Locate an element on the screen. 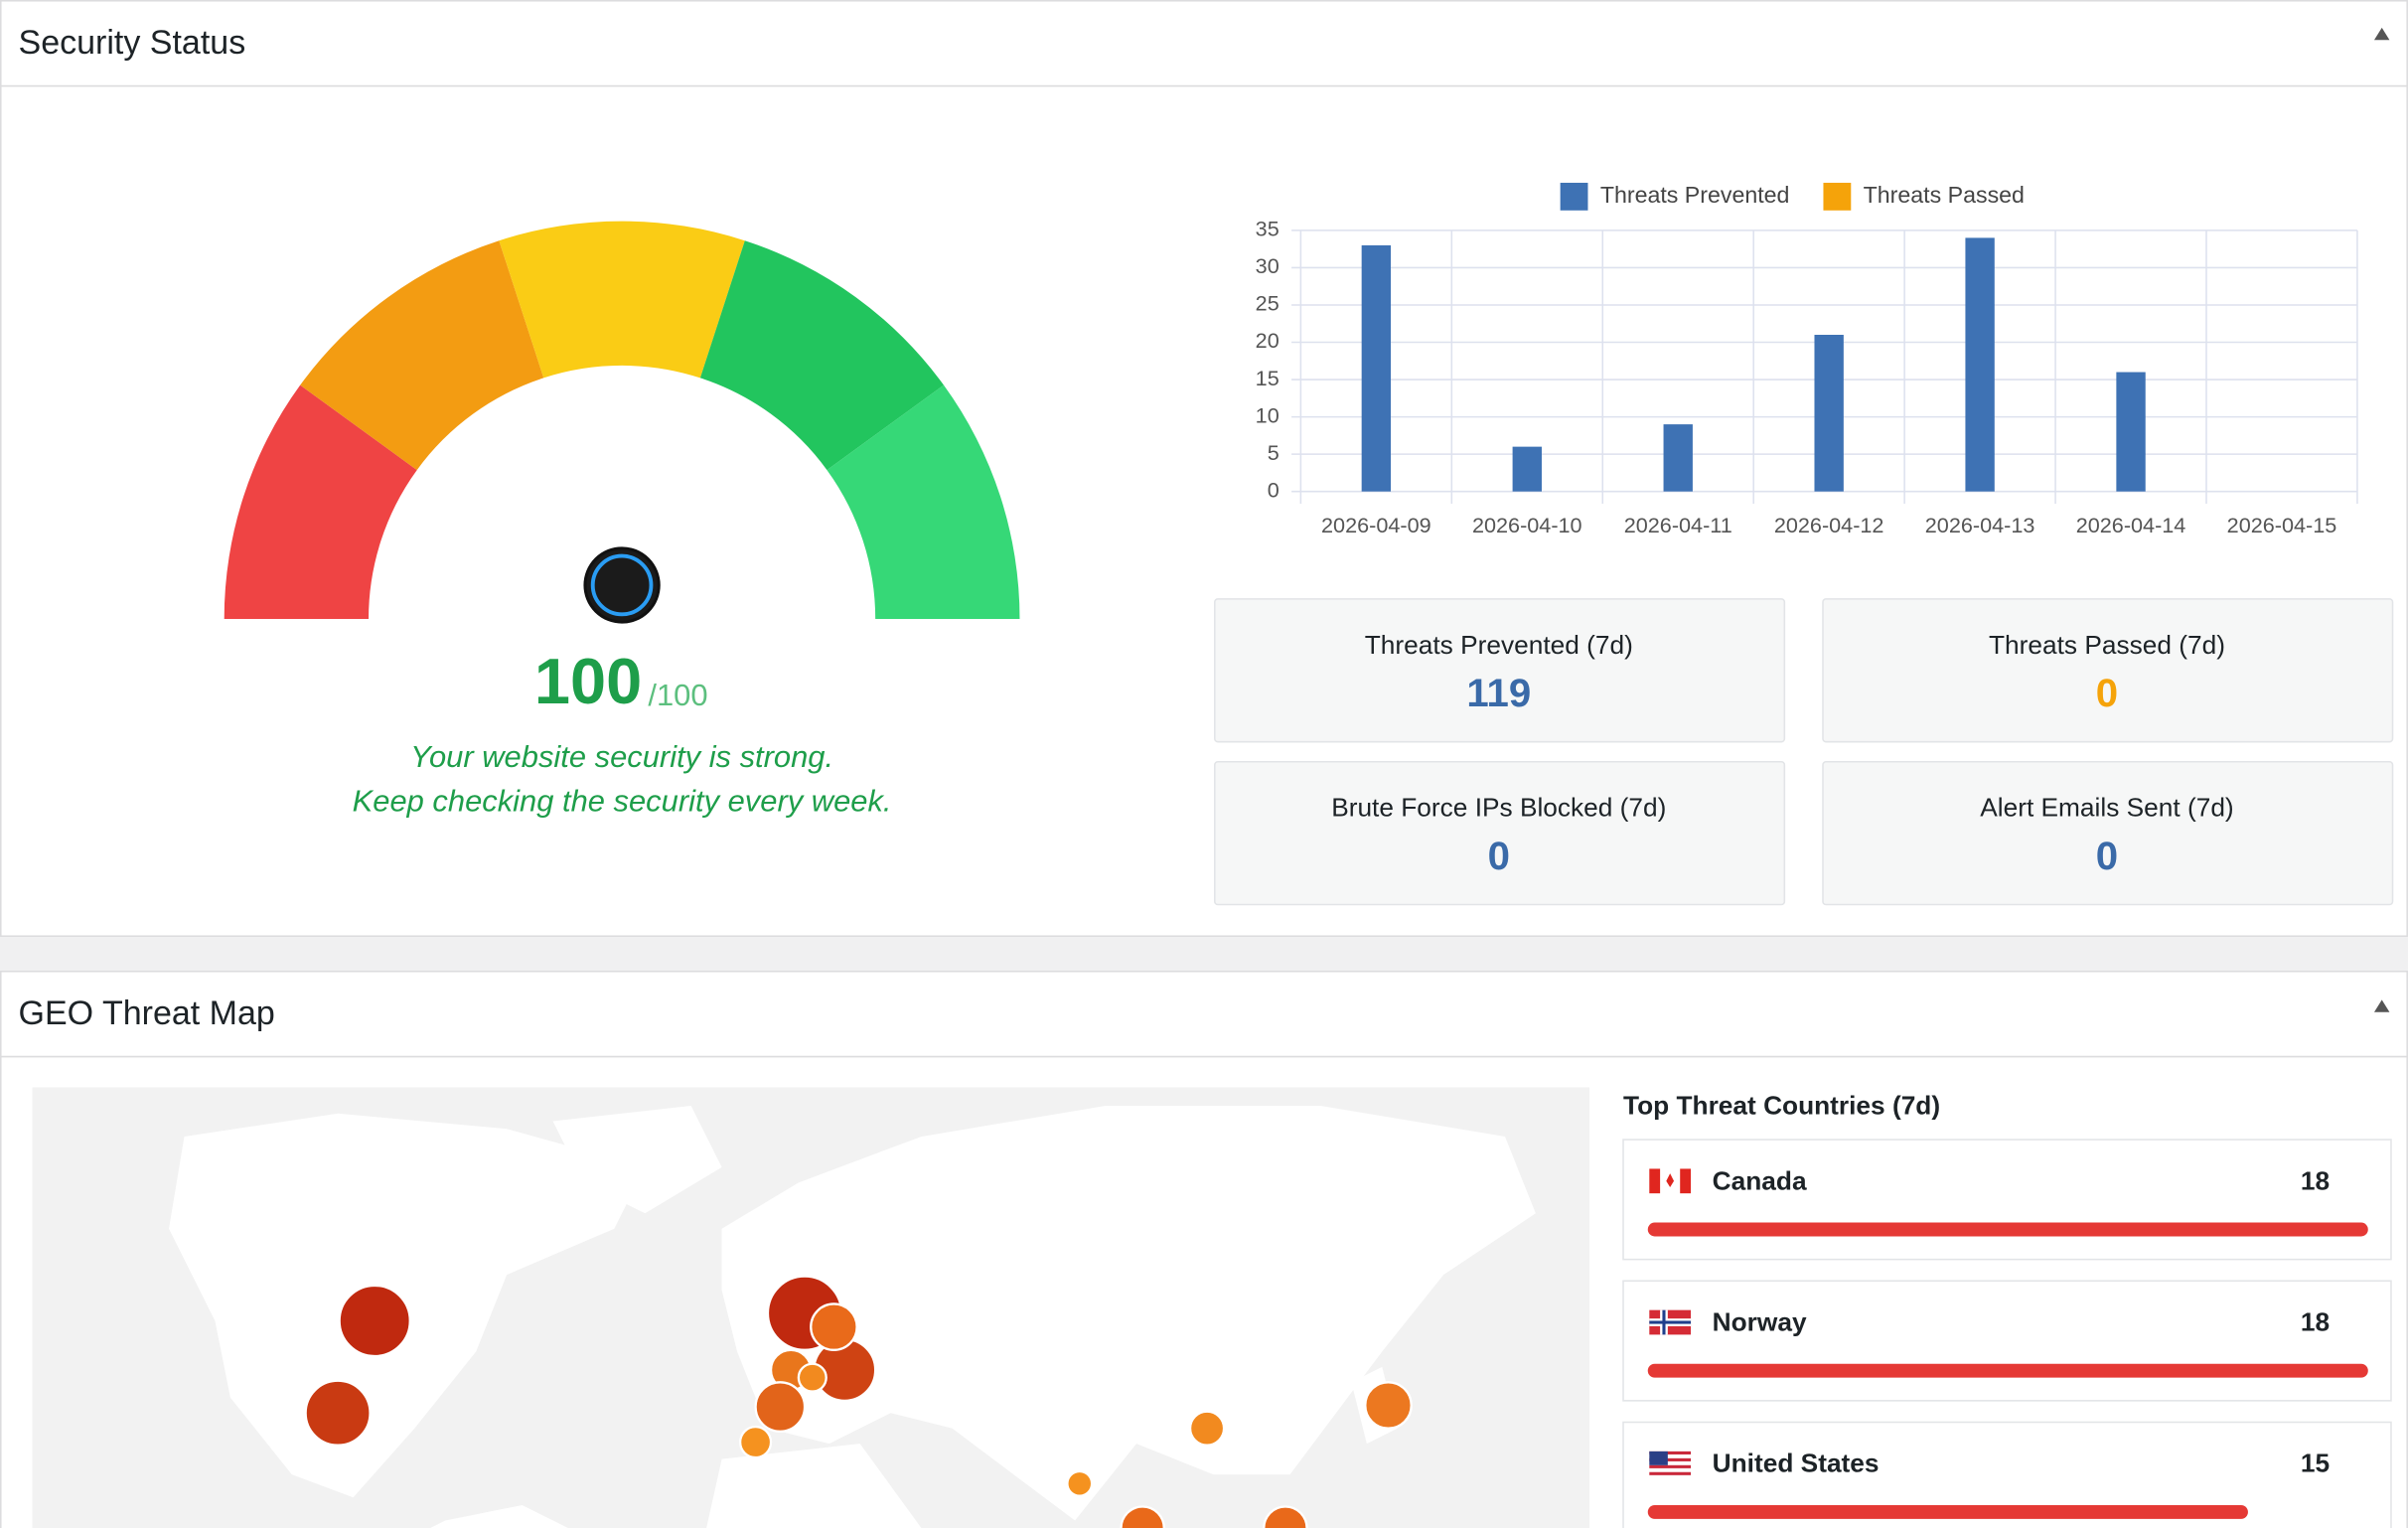 The height and width of the screenshot is (1528, 2408). country-name: Canada is located at coordinates (1760, 1180).